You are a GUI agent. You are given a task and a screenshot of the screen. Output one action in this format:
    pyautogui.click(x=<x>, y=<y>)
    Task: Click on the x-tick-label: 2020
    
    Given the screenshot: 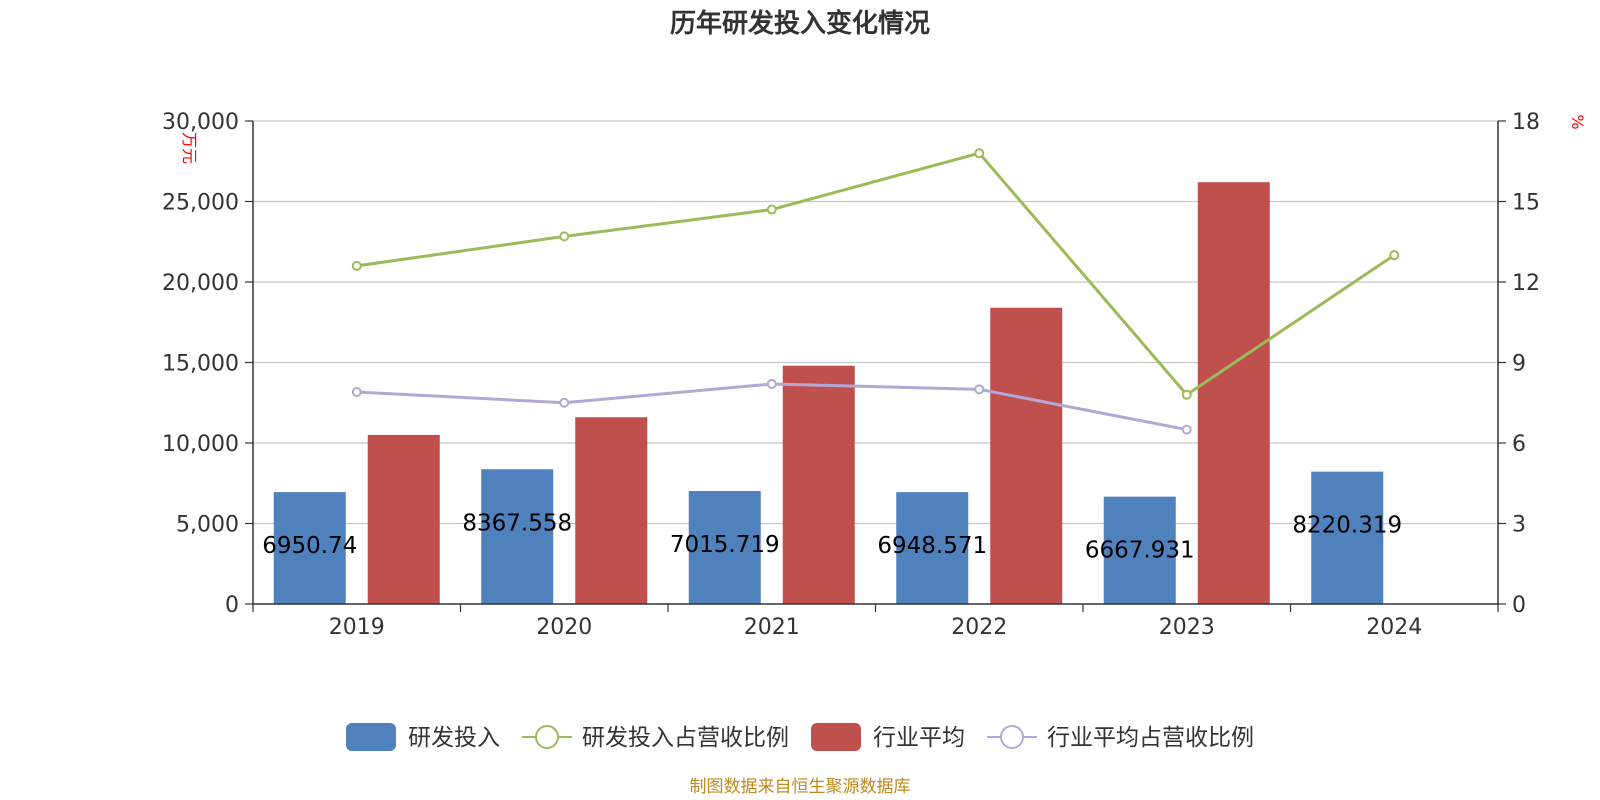 What is the action you would take?
    pyautogui.click(x=564, y=627)
    